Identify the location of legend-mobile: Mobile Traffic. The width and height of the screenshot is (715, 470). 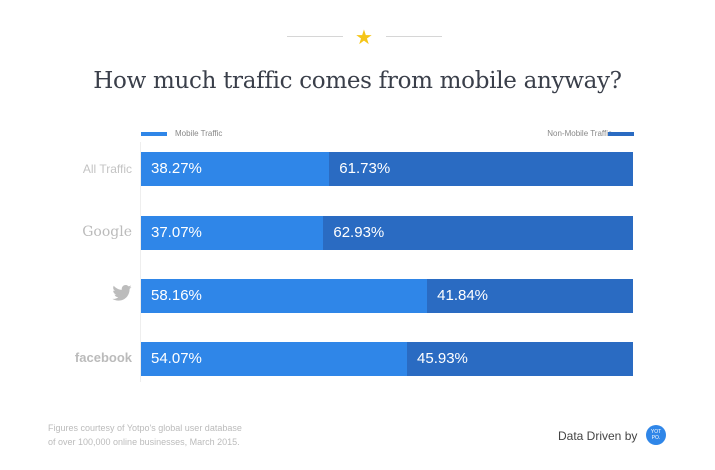
(199, 133).